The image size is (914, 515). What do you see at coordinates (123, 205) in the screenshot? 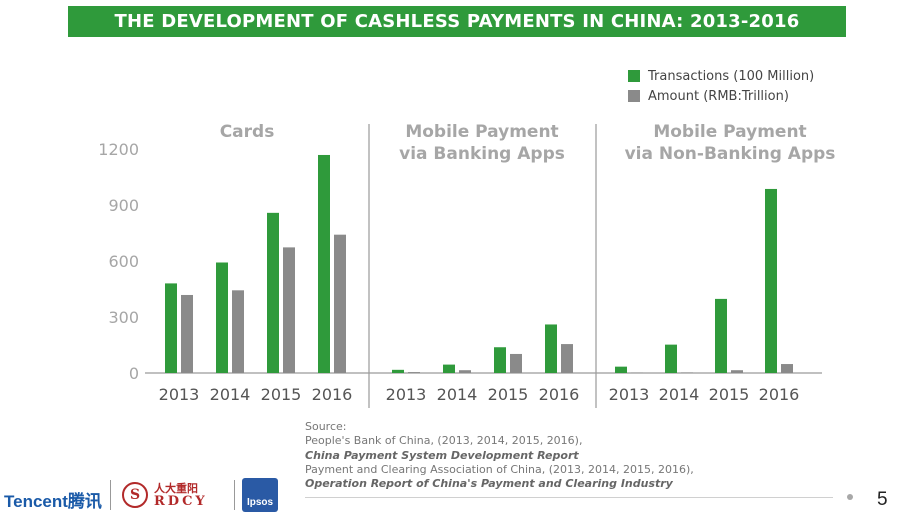
I see `y-tick-label: 900` at bounding box center [123, 205].